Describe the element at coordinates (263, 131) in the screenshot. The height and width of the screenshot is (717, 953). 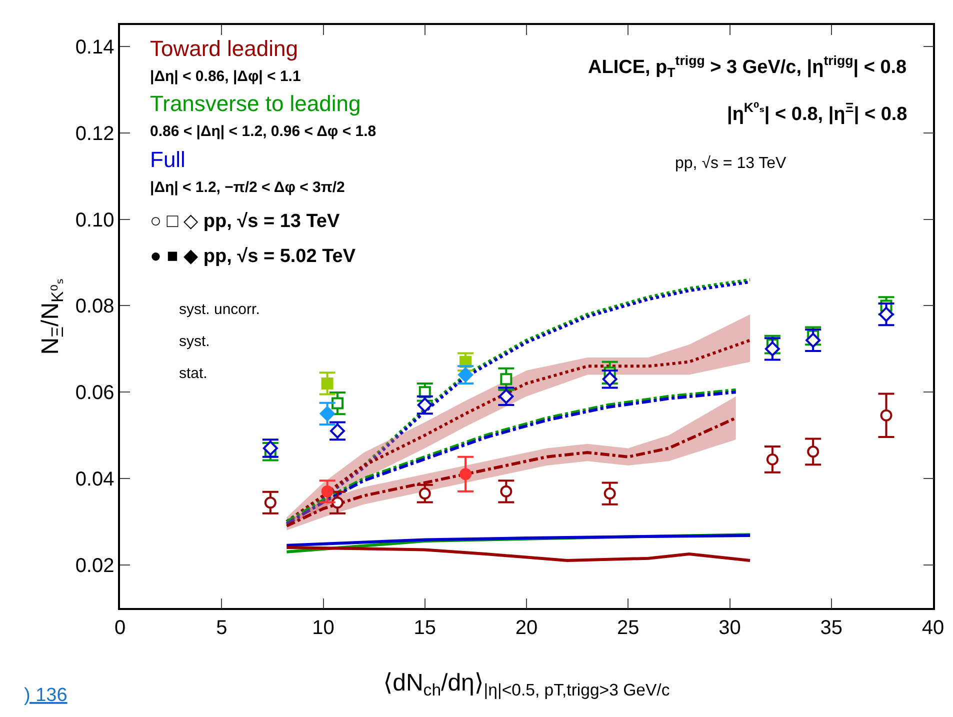
I see `annotation: 0.86 < |Δη| < 1.2, 0.96 < Δφ < 1.8` at that location.